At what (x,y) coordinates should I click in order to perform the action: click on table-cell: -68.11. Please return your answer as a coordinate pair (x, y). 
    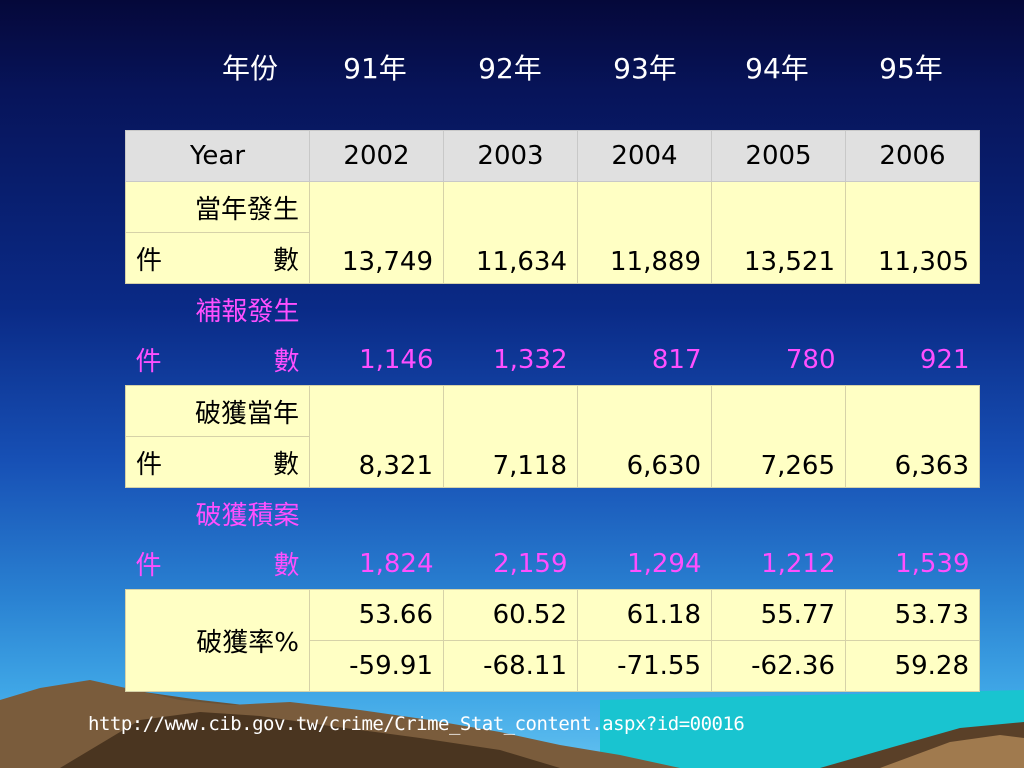
    Looking at the image, I should click on (510, 666).